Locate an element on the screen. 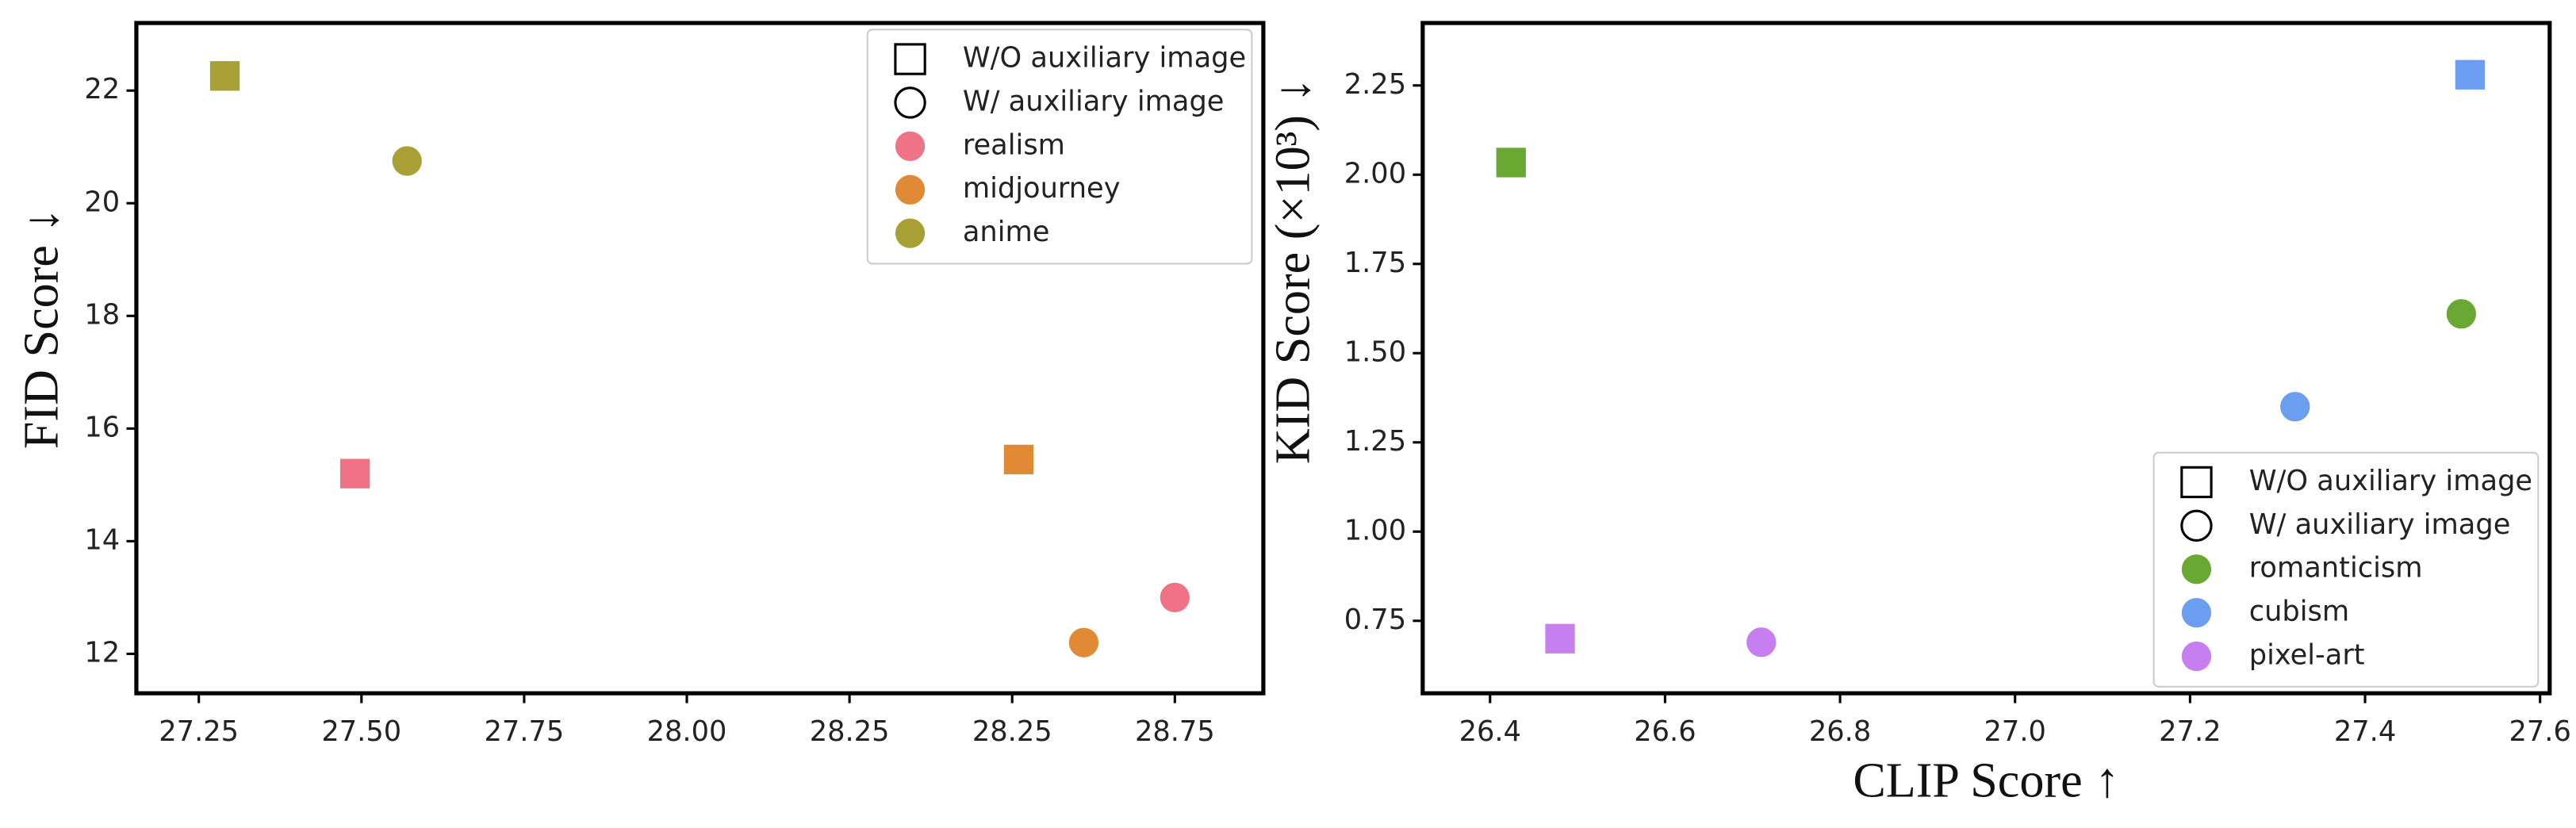  y-tick-label: 20 is located at coordinates (102, 202).